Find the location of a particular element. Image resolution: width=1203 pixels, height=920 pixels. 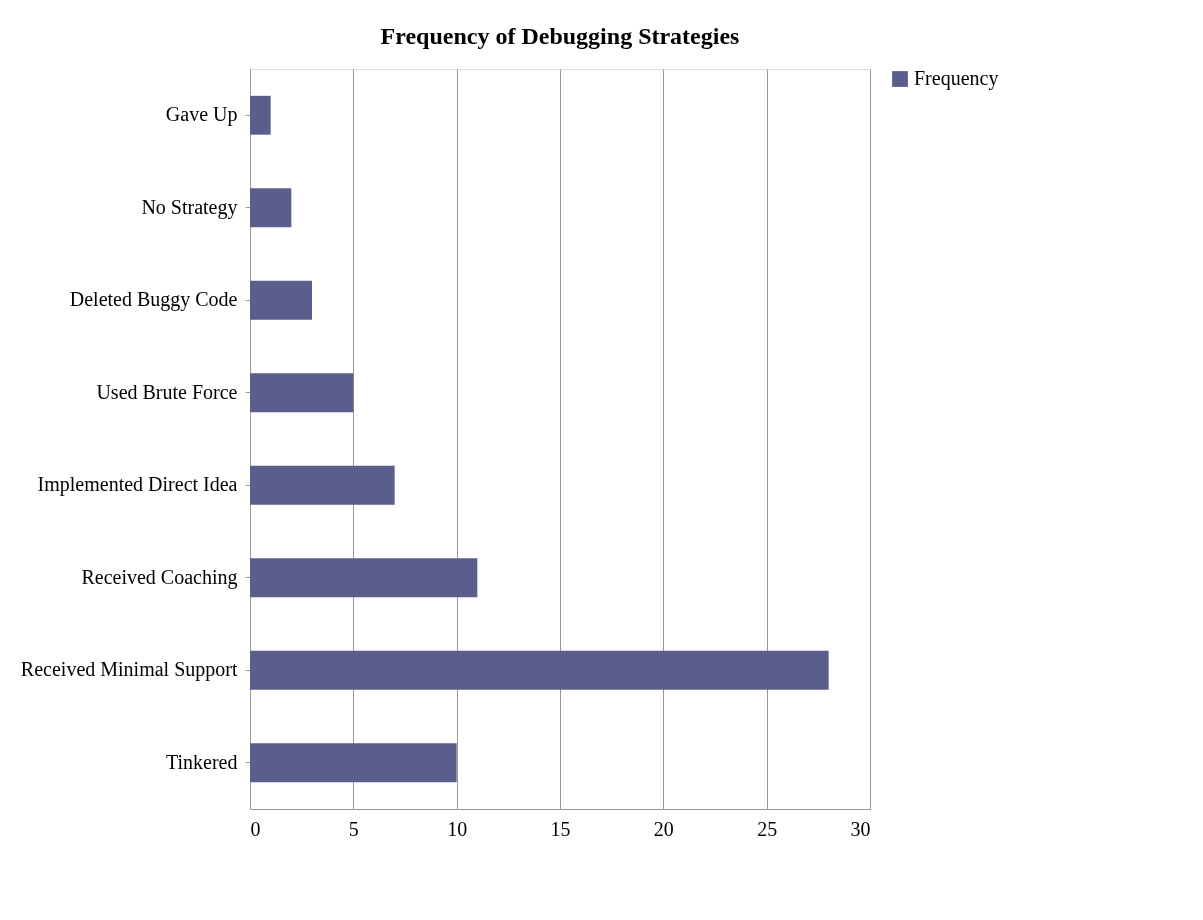

x-tick-label: 5 is located at coordinates (353, 828).